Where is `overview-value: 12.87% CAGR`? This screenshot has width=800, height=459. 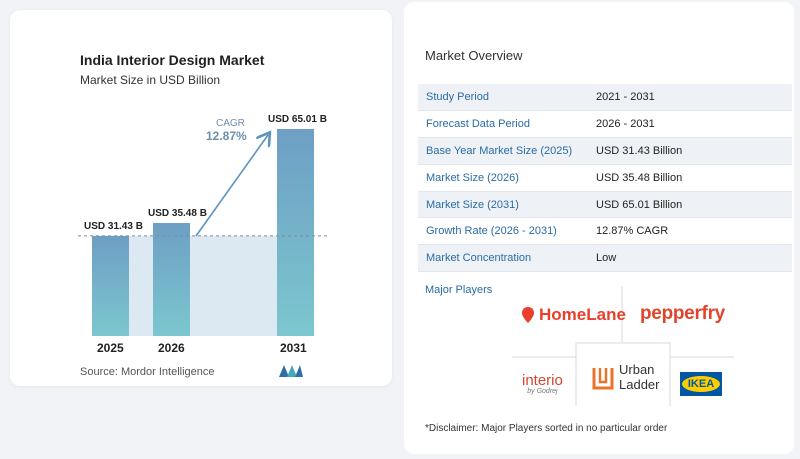 overview-value: 12.87% CAGR is located at coordinates (690, 231).